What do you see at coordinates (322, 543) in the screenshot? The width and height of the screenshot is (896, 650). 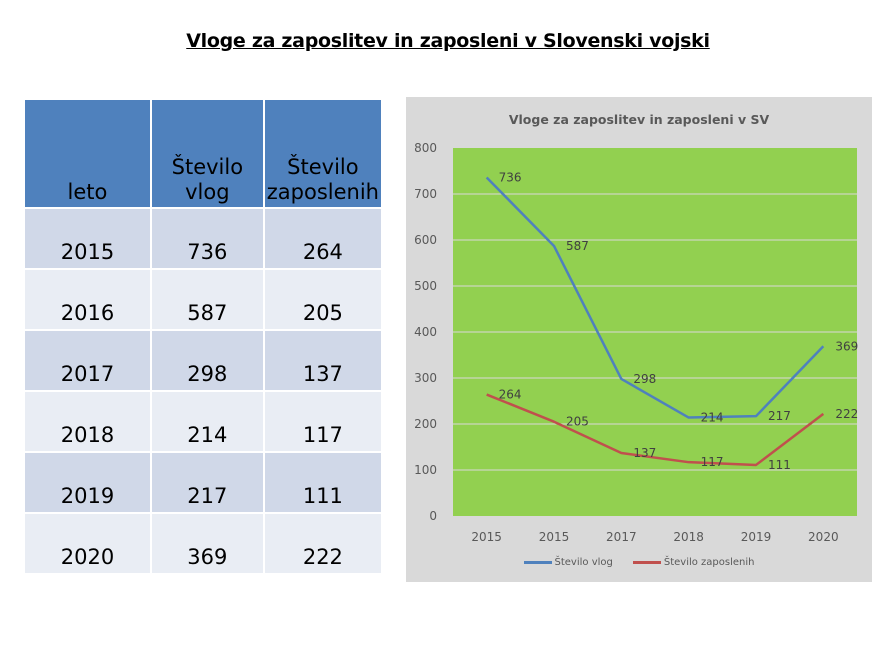 I see `cell-employed: 222` at bounding box center [322, 543].